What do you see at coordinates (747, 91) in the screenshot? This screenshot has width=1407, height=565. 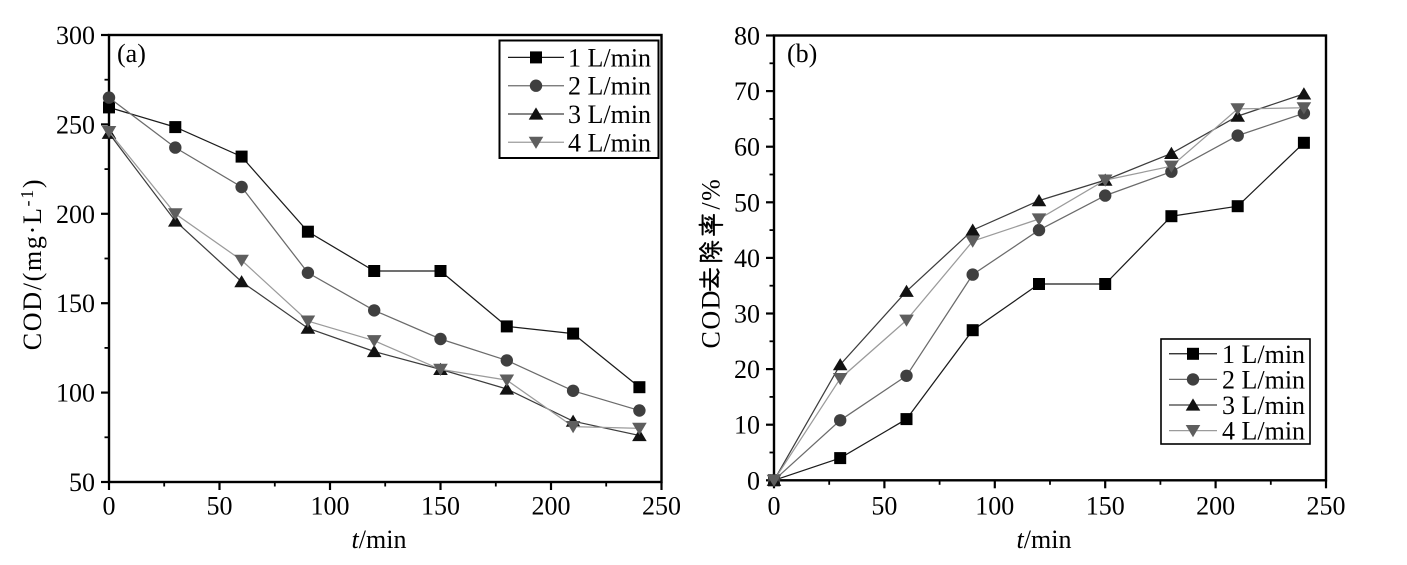 I see `svg-text: 70` at bounding box center [747, 91].